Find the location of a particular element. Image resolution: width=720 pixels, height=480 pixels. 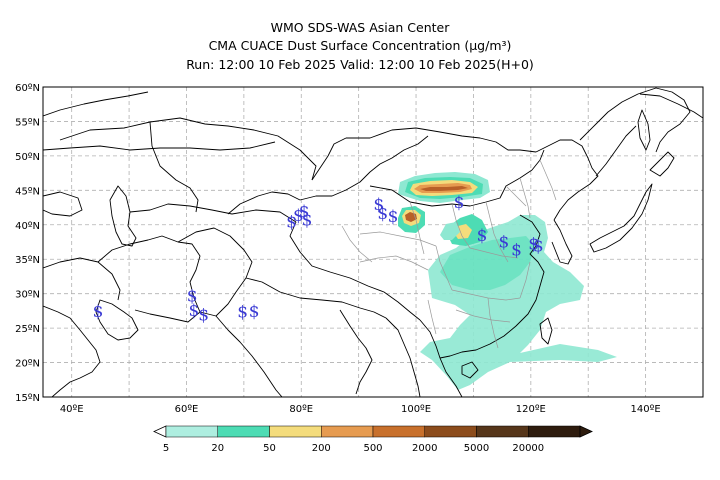

latitude-label: 60ºN is located at coordinates (27, 88).